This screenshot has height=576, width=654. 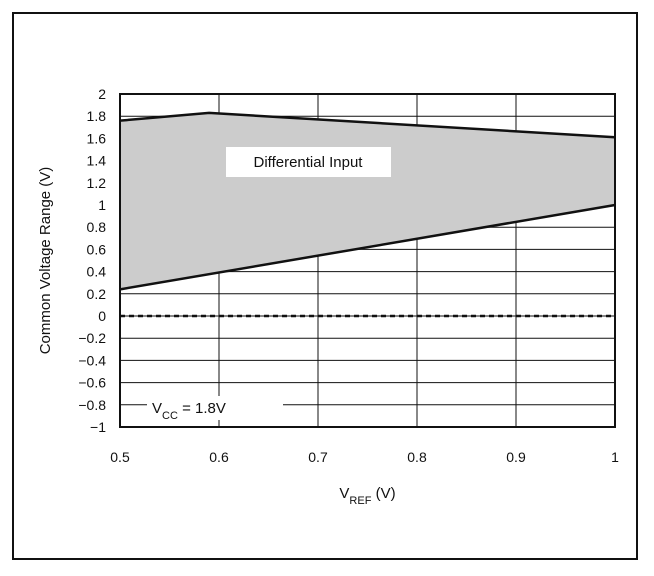 What do you see at coordinates (92, 405) in the screenshot?
I see `y-tick-label: −0.8` at bounding box center [92, 405].